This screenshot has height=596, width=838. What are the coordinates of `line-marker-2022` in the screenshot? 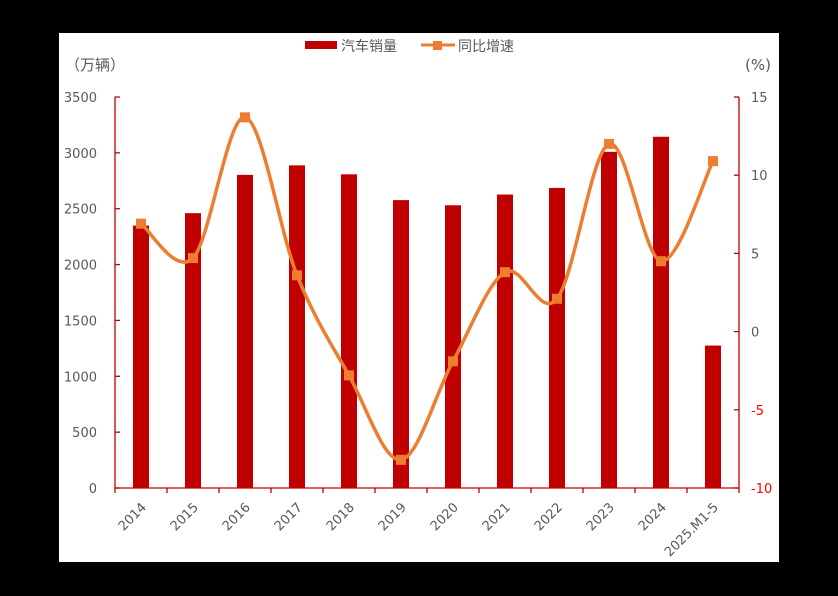 It's located at (557, 298).